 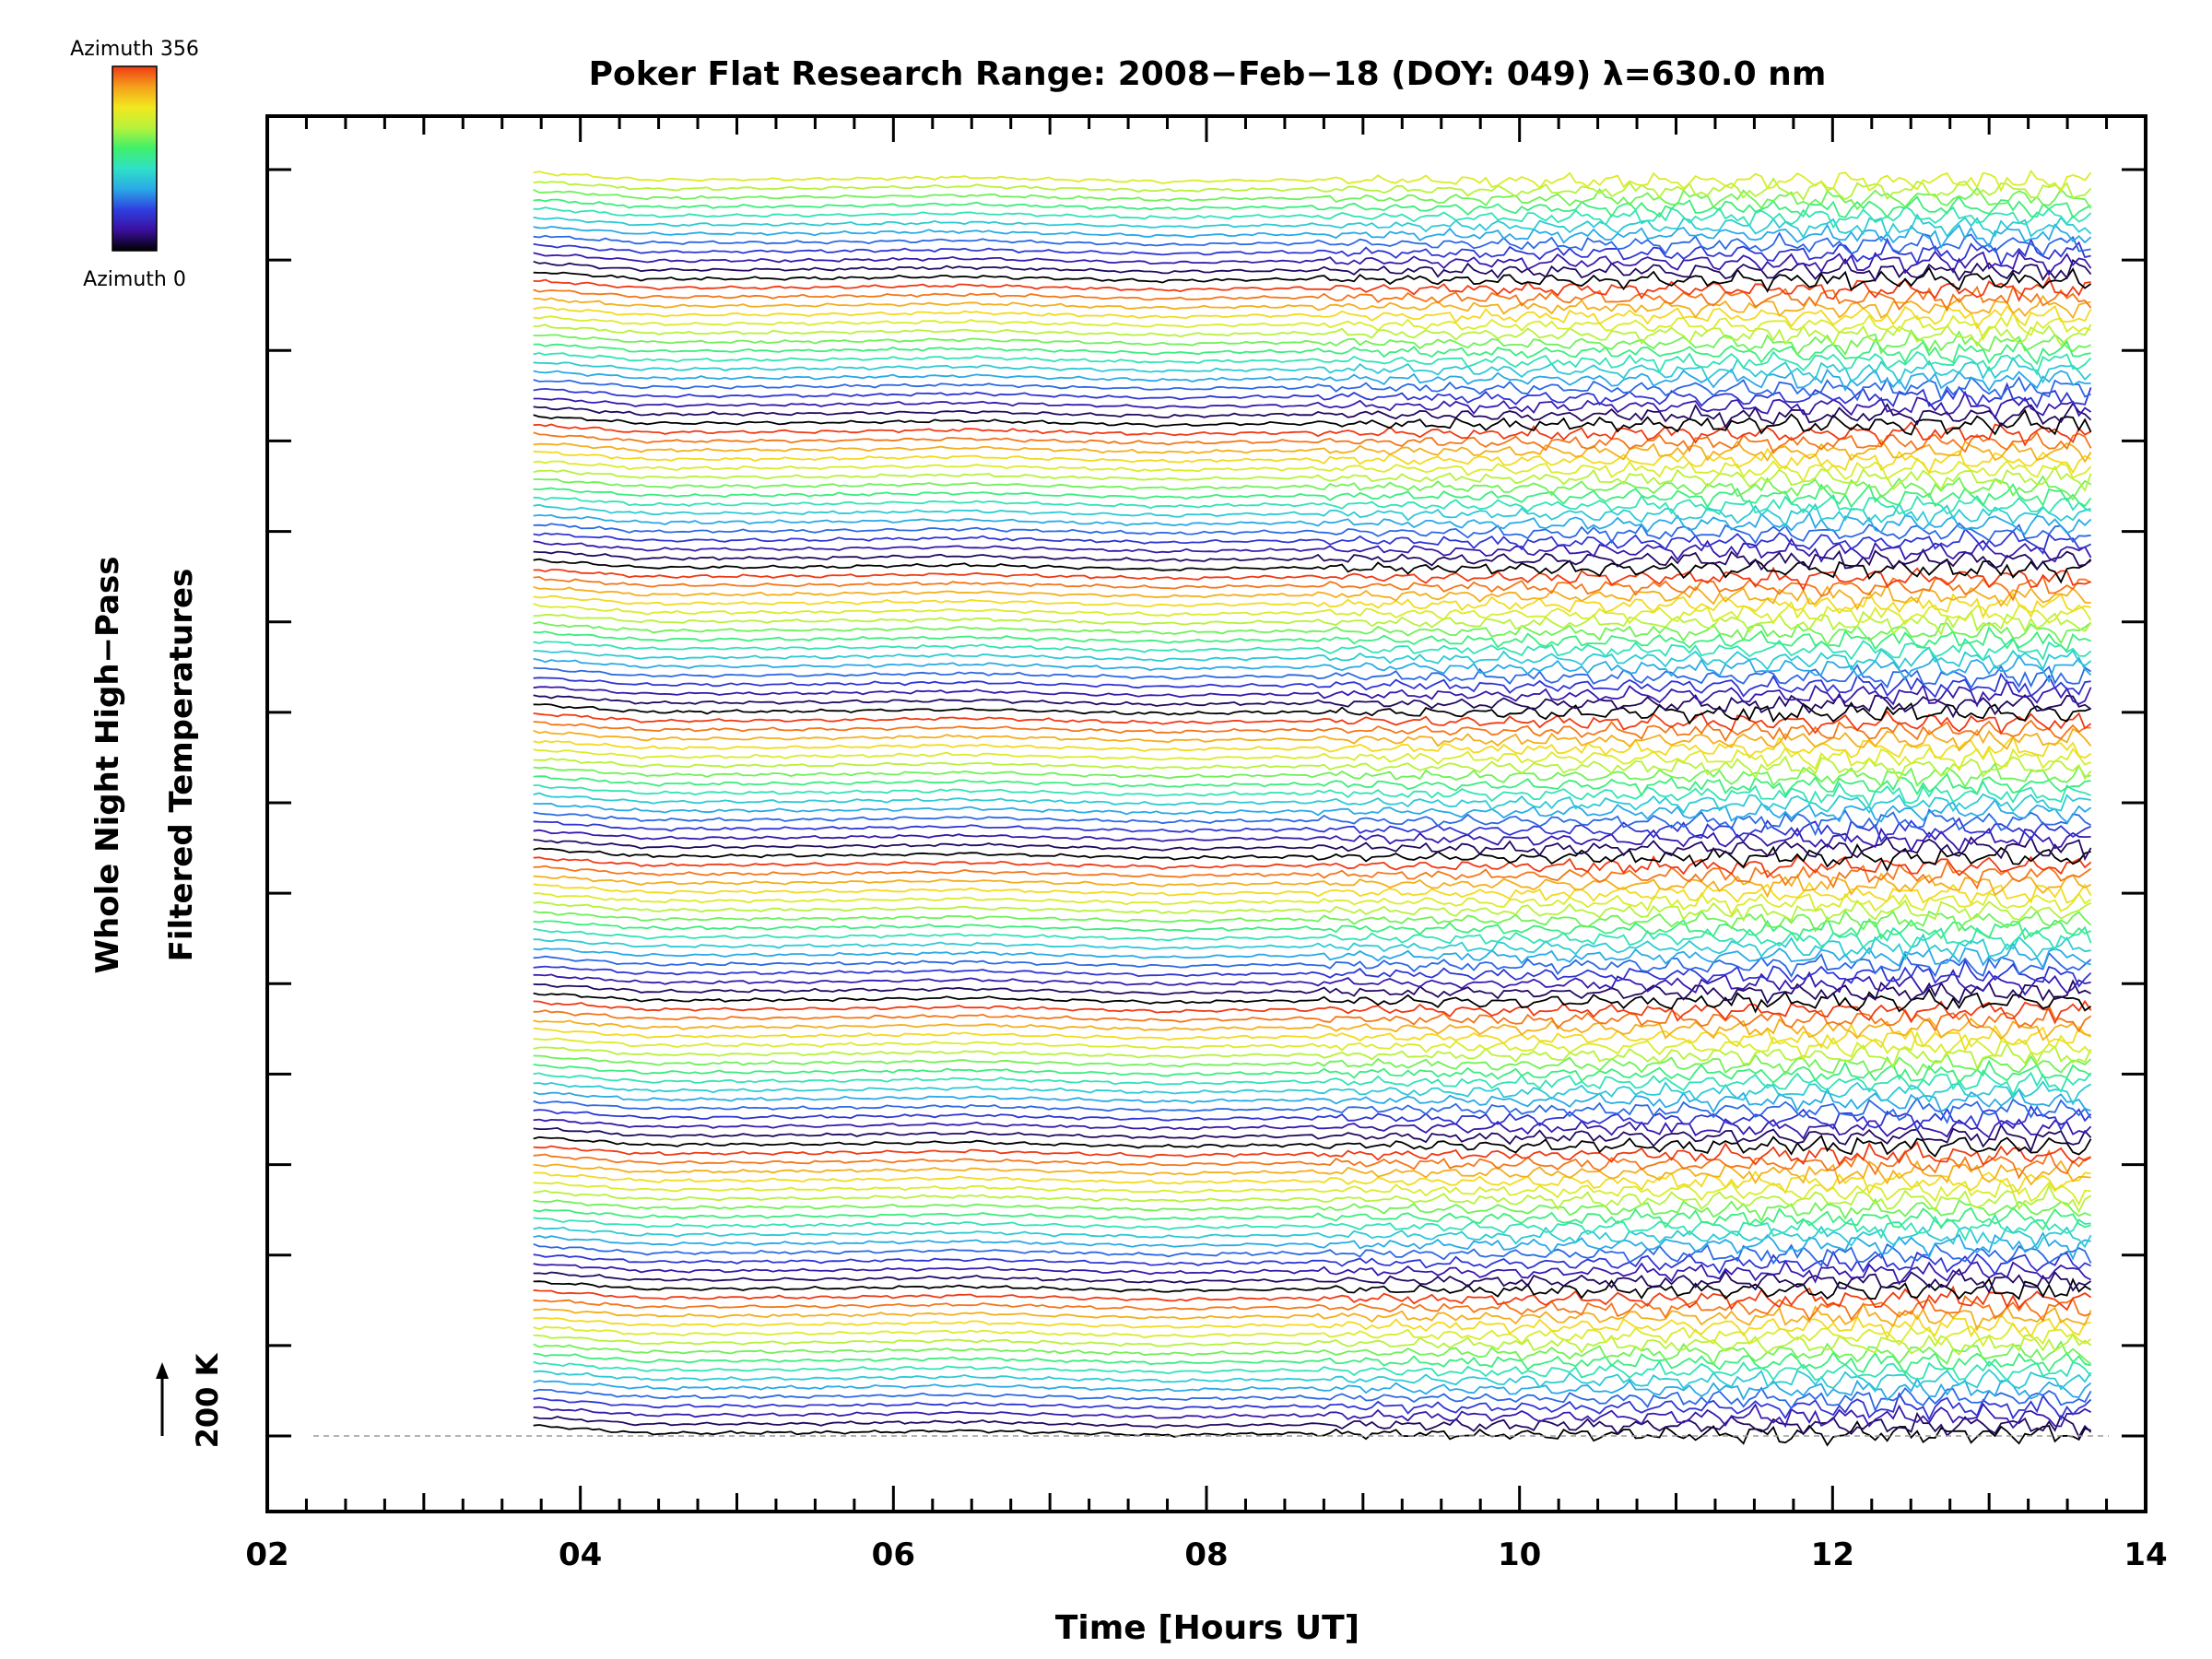 I want to click on scale-indicator: 200 K, so click(x=190, y=1400).